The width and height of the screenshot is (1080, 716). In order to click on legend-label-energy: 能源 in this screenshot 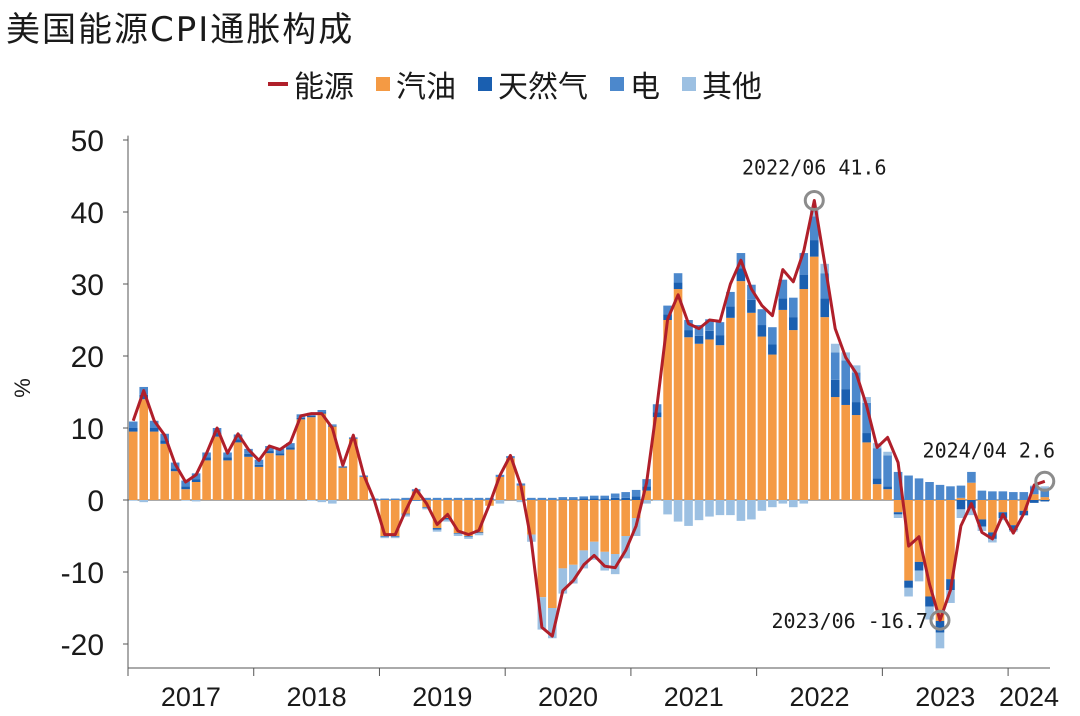, I will do `click(324, 87)`.